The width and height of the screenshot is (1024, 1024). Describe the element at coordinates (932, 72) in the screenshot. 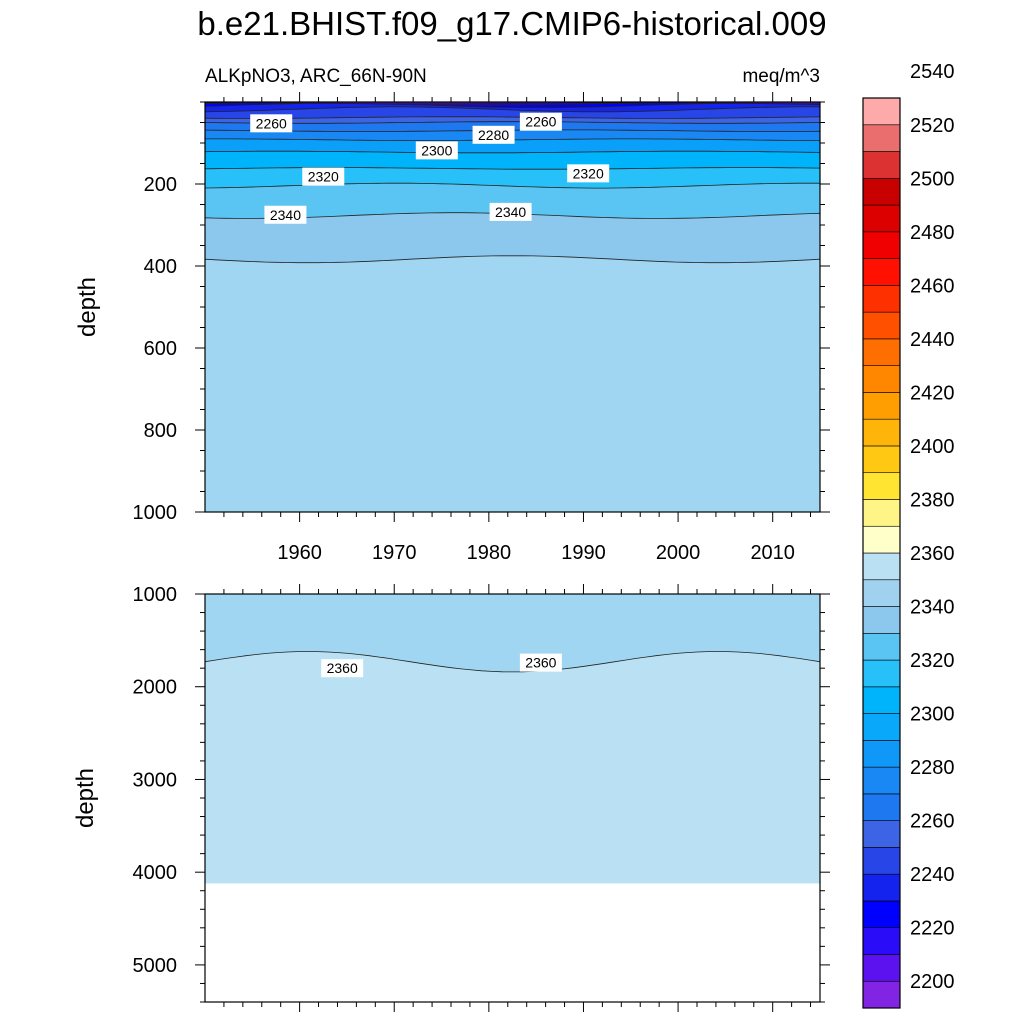

I see `colorbar-label: 2540` at that location.